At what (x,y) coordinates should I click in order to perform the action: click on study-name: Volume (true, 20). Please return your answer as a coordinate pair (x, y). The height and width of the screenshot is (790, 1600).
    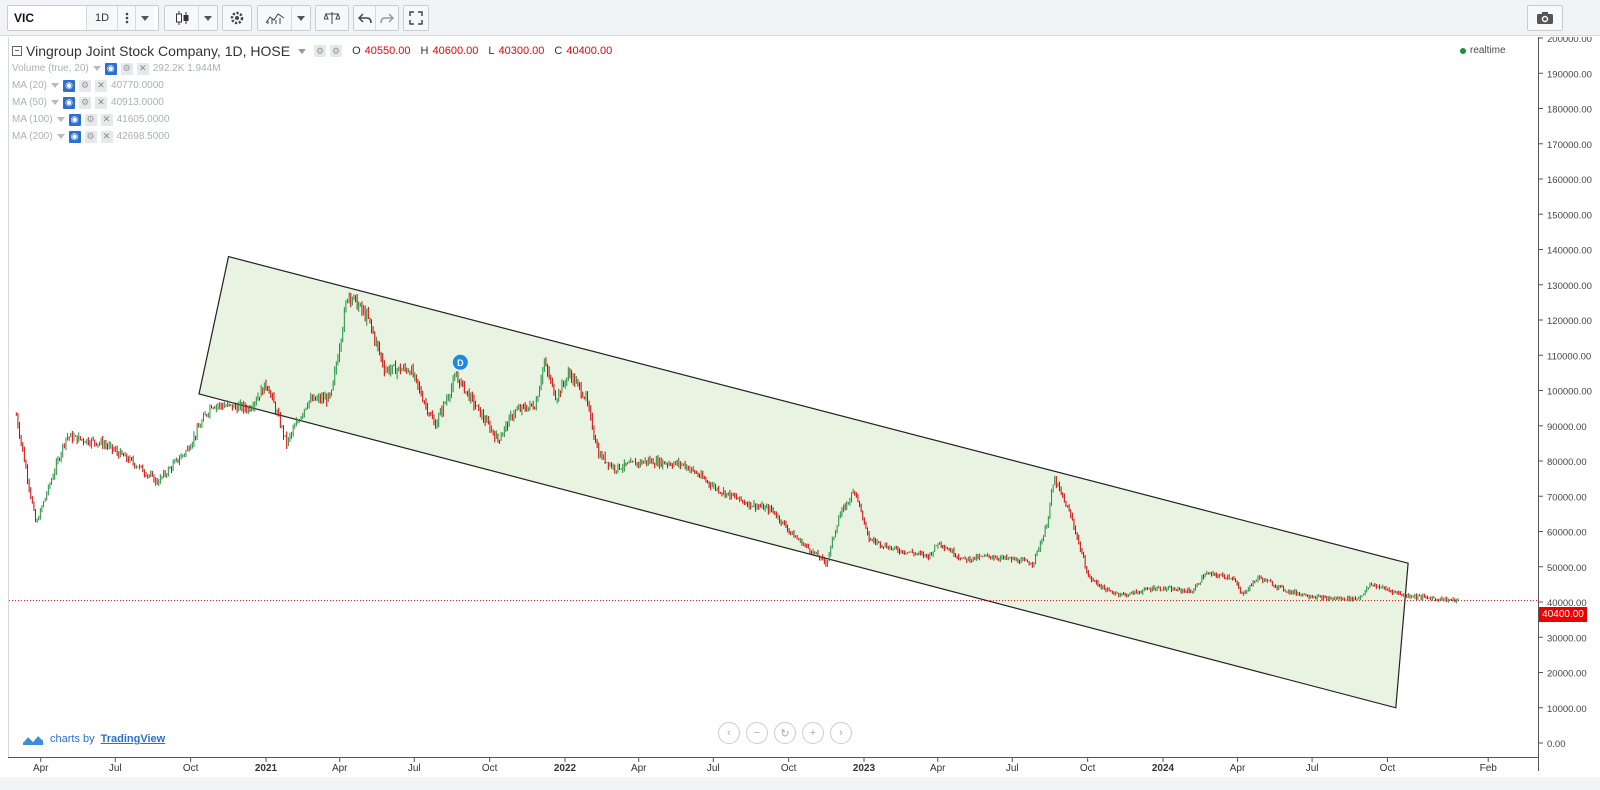
    Looking at the image, I should click on (50, 68).